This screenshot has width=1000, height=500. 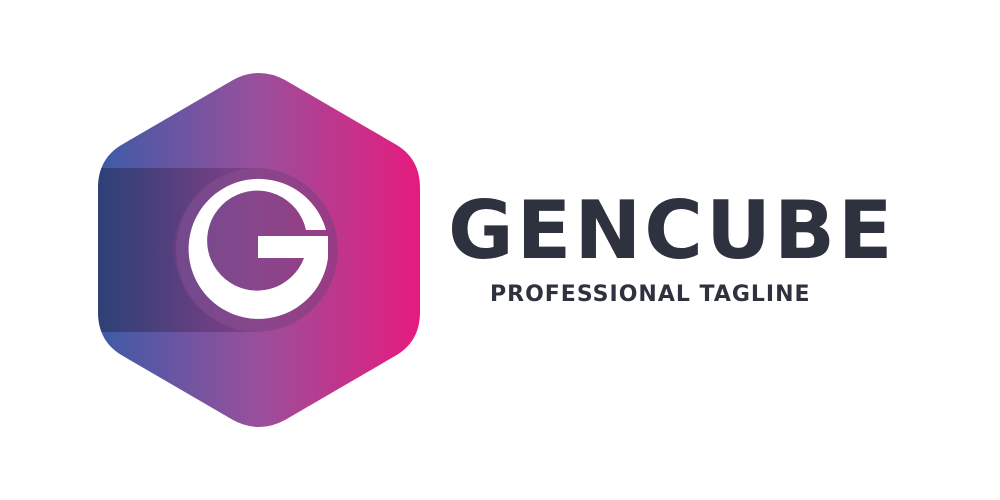 I want to click on brand-tagline: PROFESSIONAL TAGLINE, so click(x=650, y=294).